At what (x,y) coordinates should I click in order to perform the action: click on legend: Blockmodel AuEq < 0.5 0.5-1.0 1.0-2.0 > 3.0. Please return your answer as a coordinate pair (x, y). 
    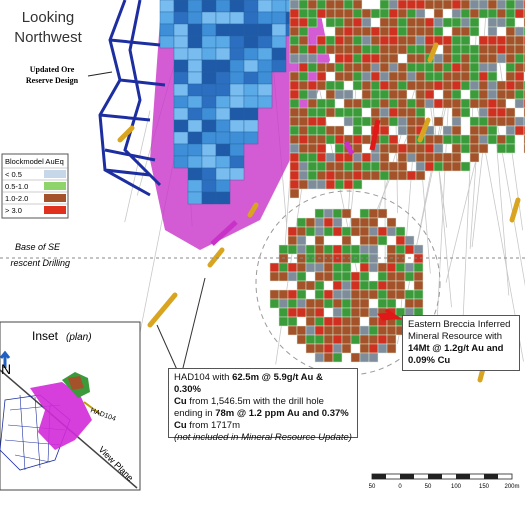
    Looking at the image, I should click on (35, 186).